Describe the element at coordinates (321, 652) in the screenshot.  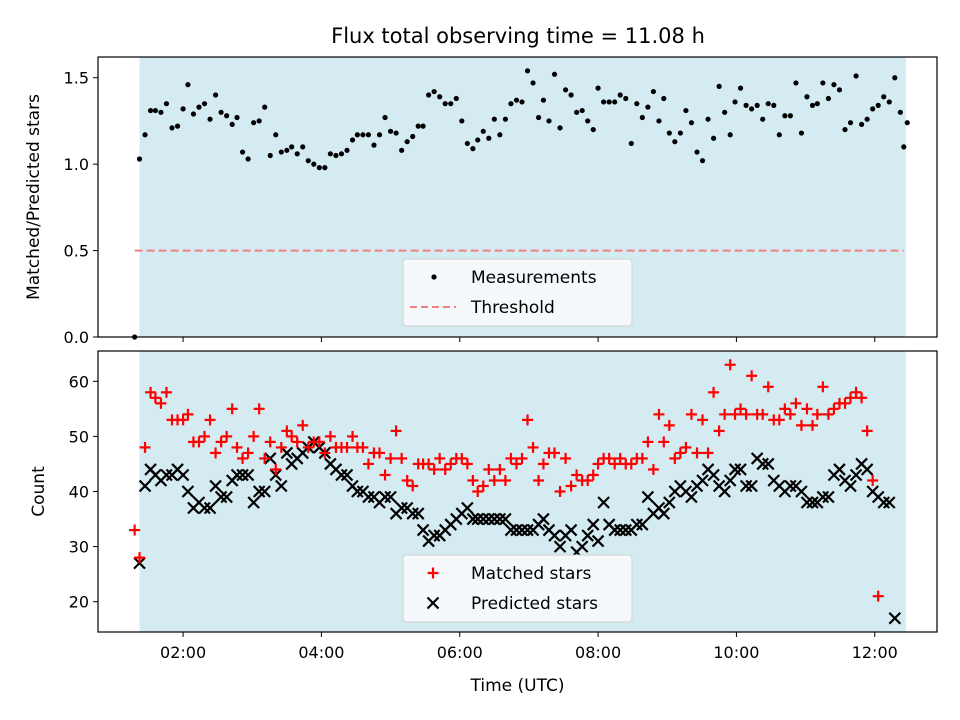
I see `x-tick-label: 04:00` at that location.